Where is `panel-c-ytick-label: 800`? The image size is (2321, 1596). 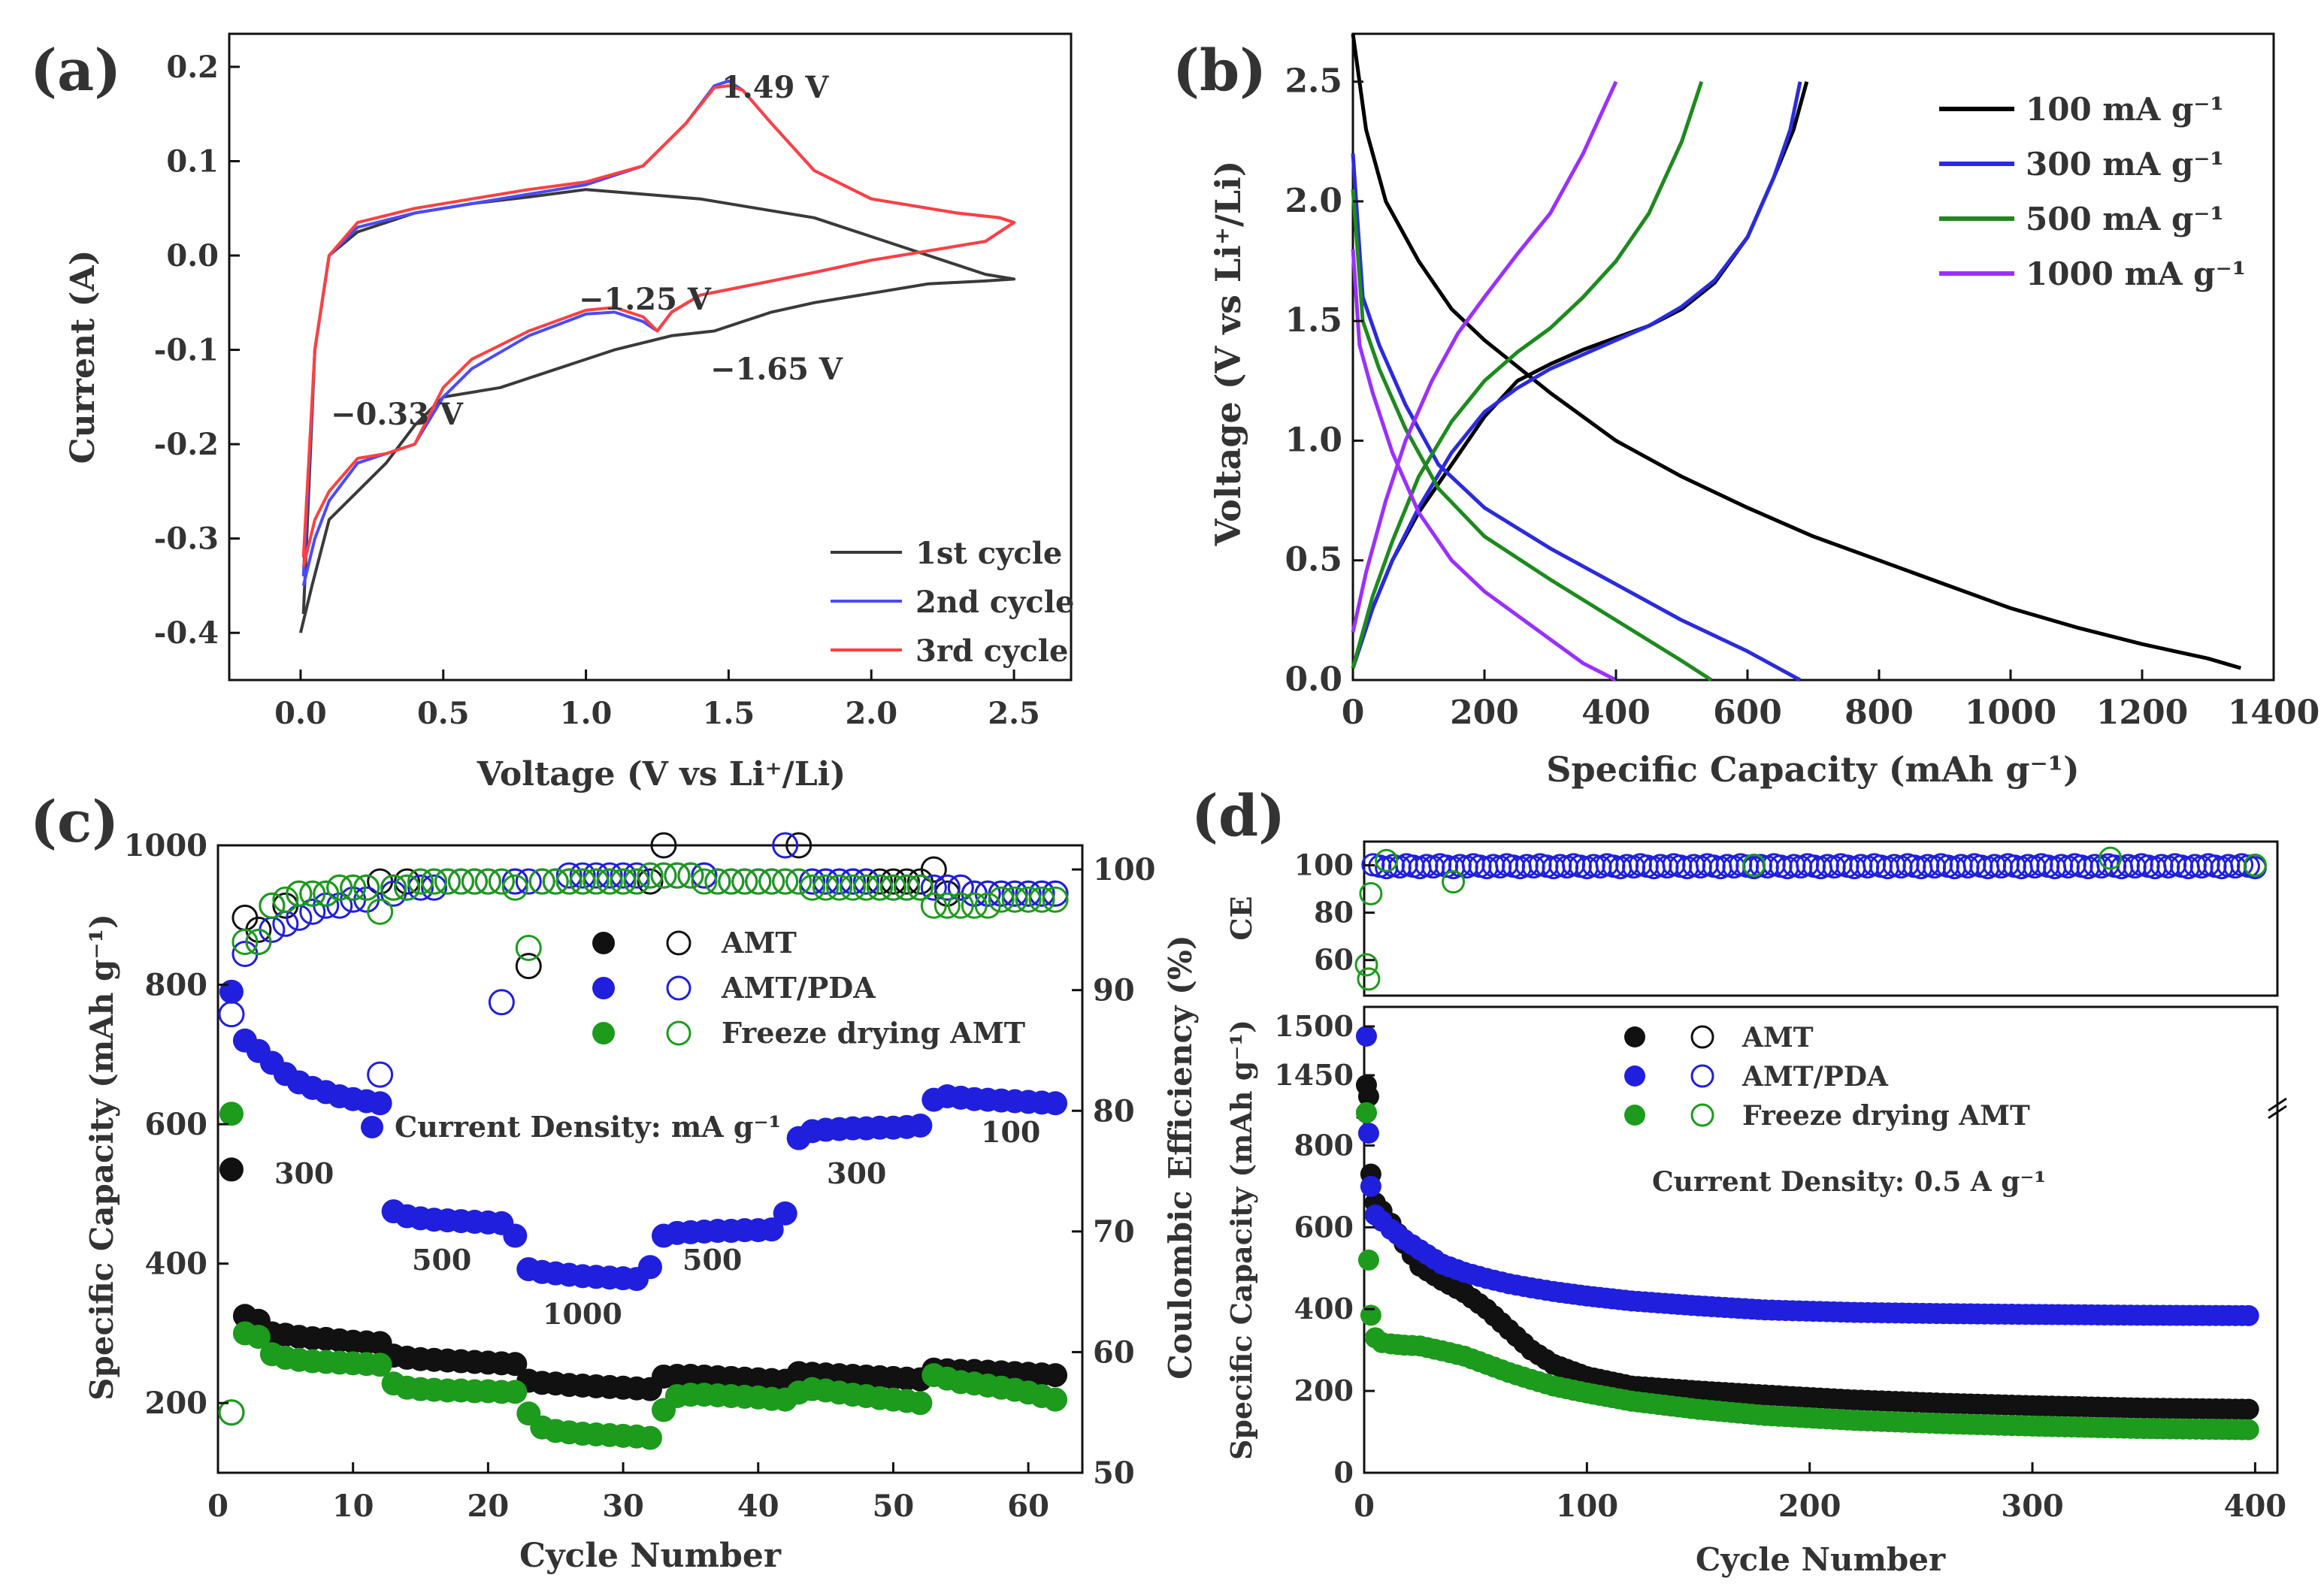 panel-c-ytick-label: 800 is located at coordinates (176, 985).